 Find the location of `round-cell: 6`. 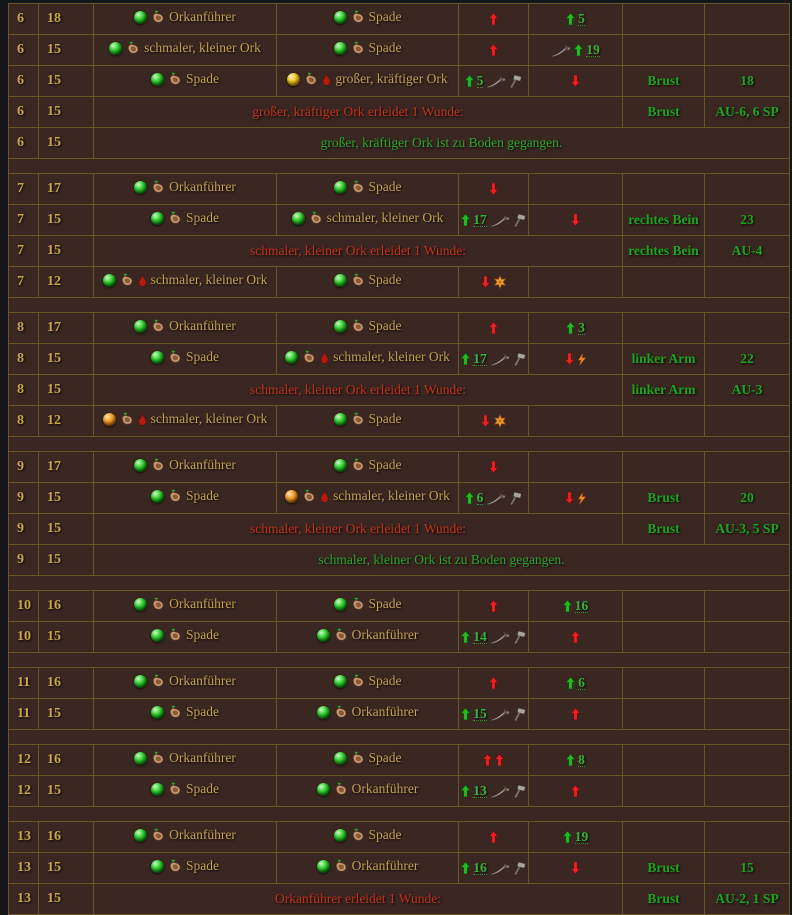

round-cell: 6 is located at coordinates (23, 143).